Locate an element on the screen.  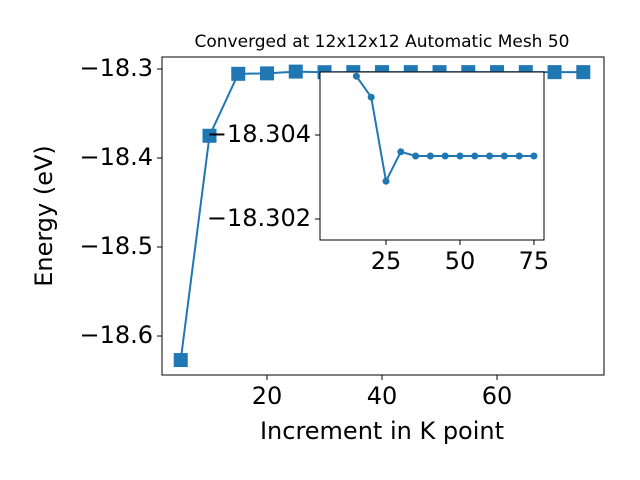
y-axis-label: Energy (eV) is located at coordinates (44, 216).